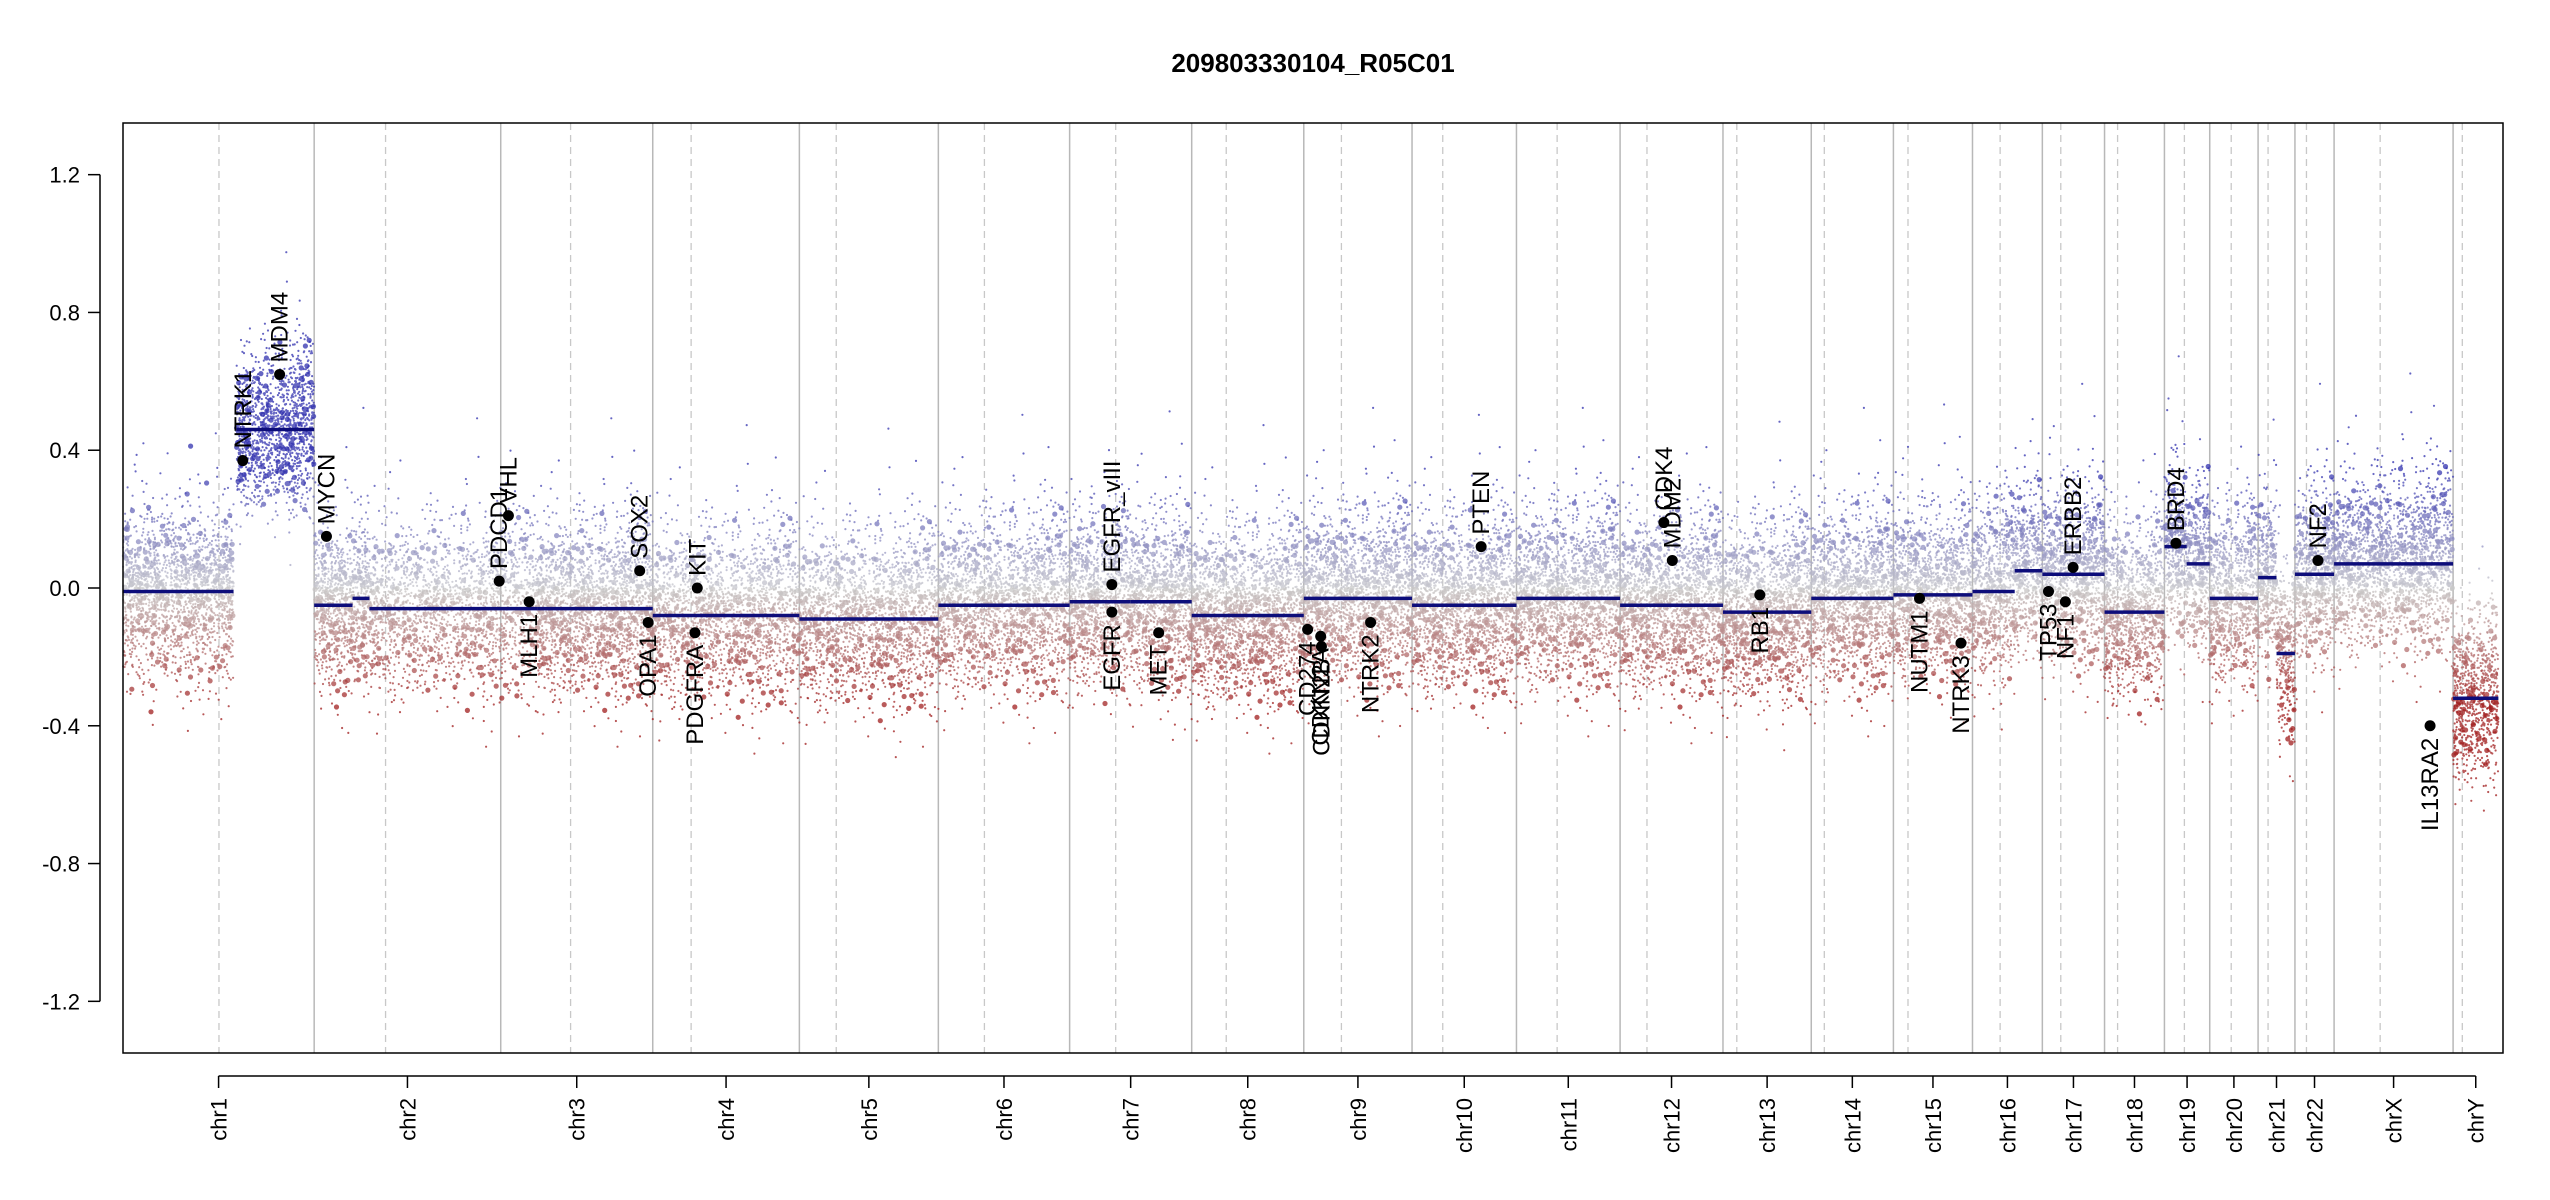  Describe the element at coordinates (648, 665) in the screenshot. I see `gene-label: OPA1` at that location.